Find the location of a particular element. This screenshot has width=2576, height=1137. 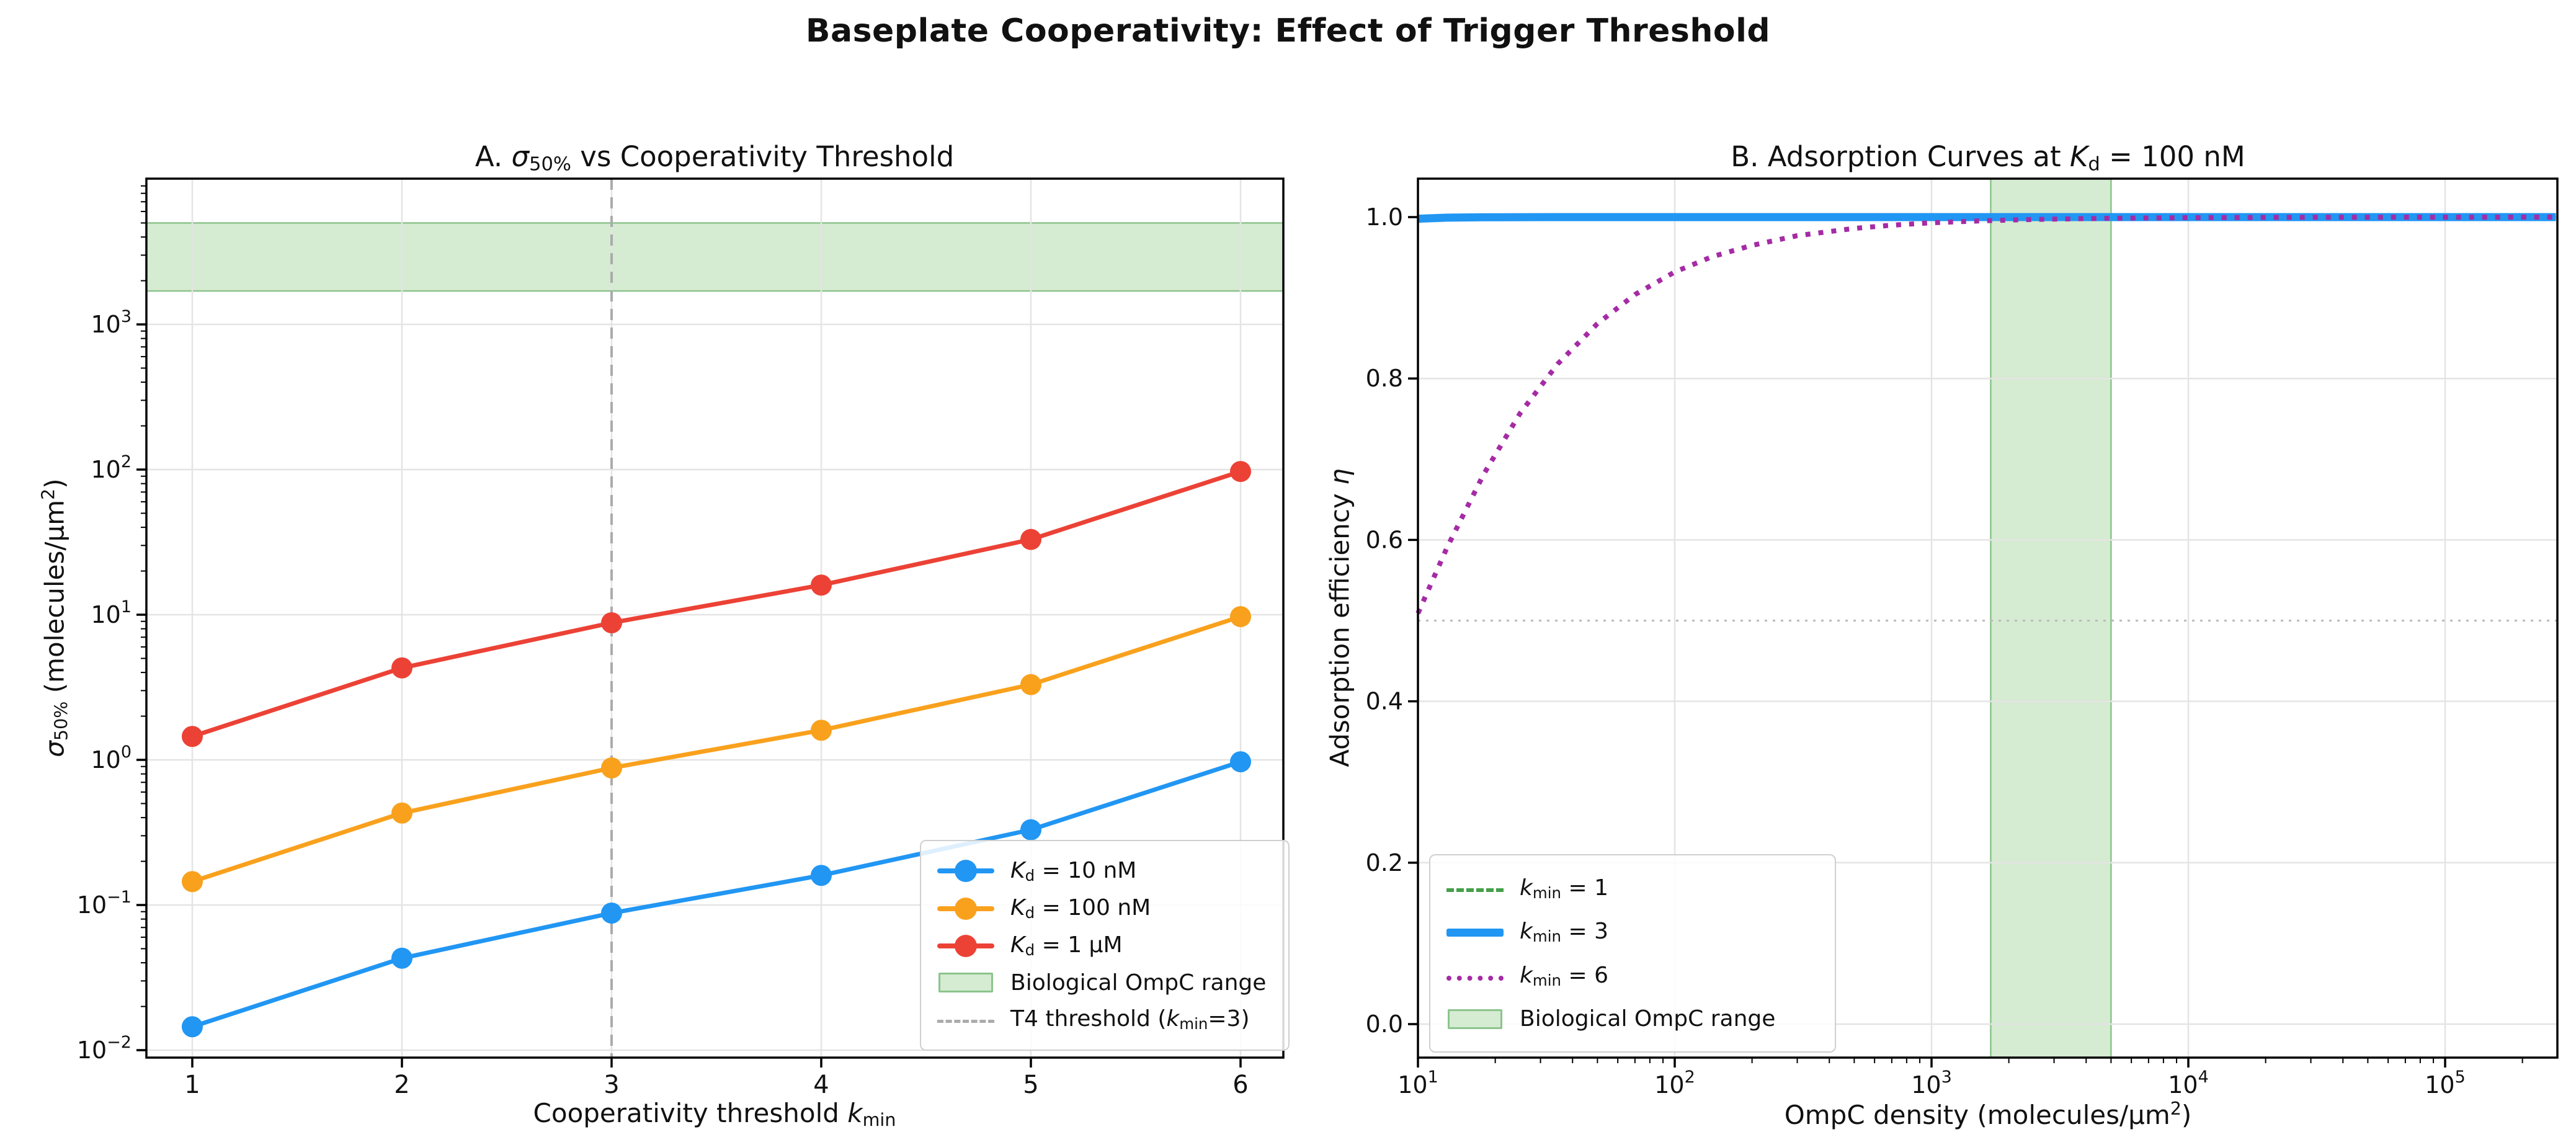

legend-item-kd-100nm: Kd = 100 nM is located at coordinates (1104, 909).